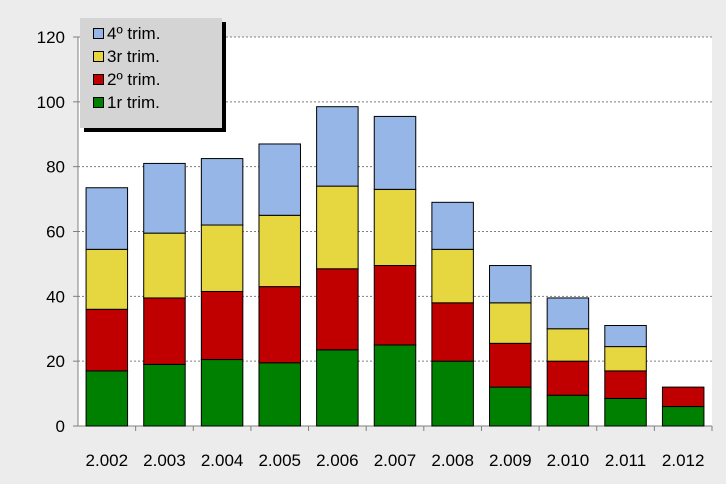 This screenshot has height=484, width=726. I want to click on x-tick-label: 2.004, so click(222, 460).